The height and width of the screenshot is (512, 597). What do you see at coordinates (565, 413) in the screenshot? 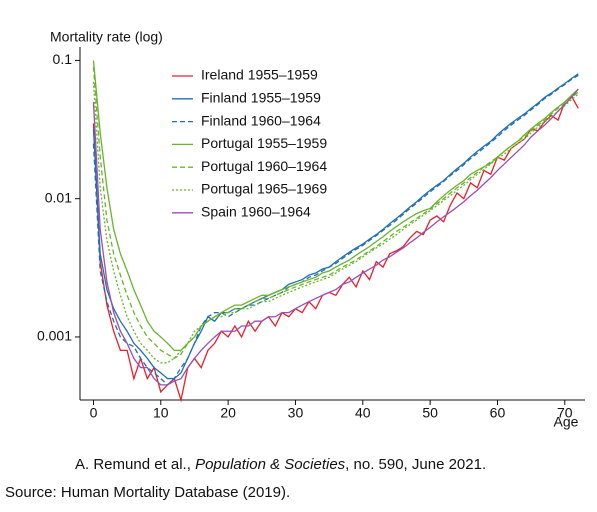
I see `x-tick-label: 70` at bounding box center [565, 413].